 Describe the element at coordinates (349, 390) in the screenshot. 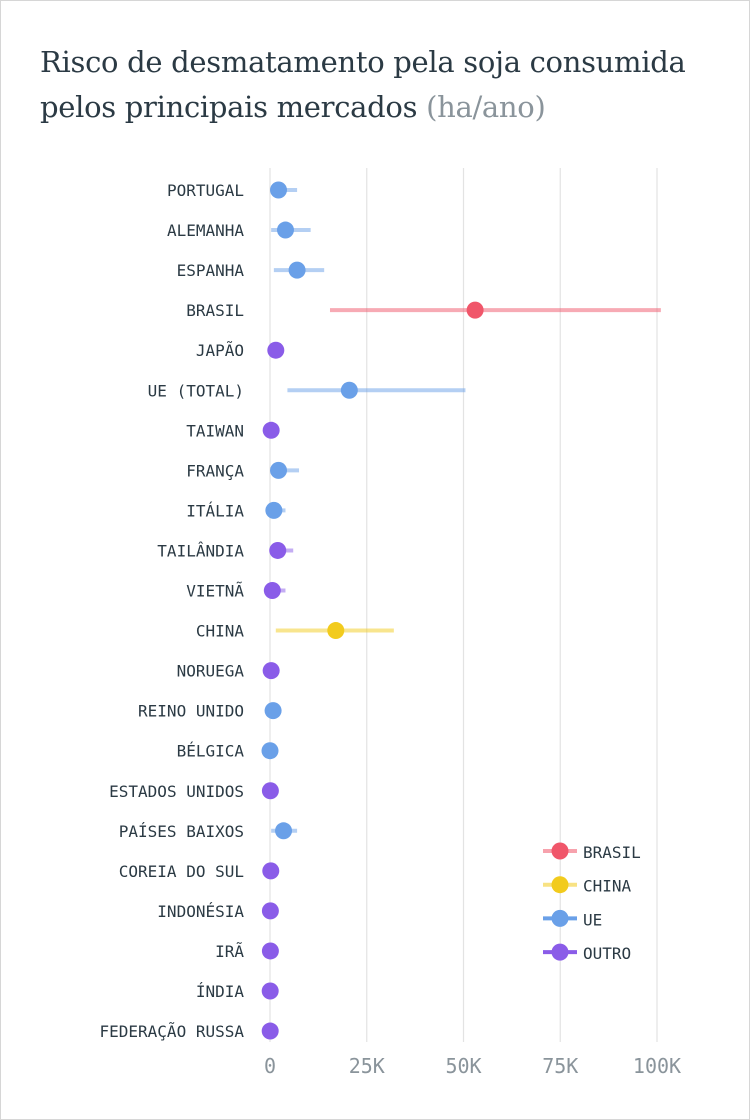

I see `dot-ue-total` at that location.